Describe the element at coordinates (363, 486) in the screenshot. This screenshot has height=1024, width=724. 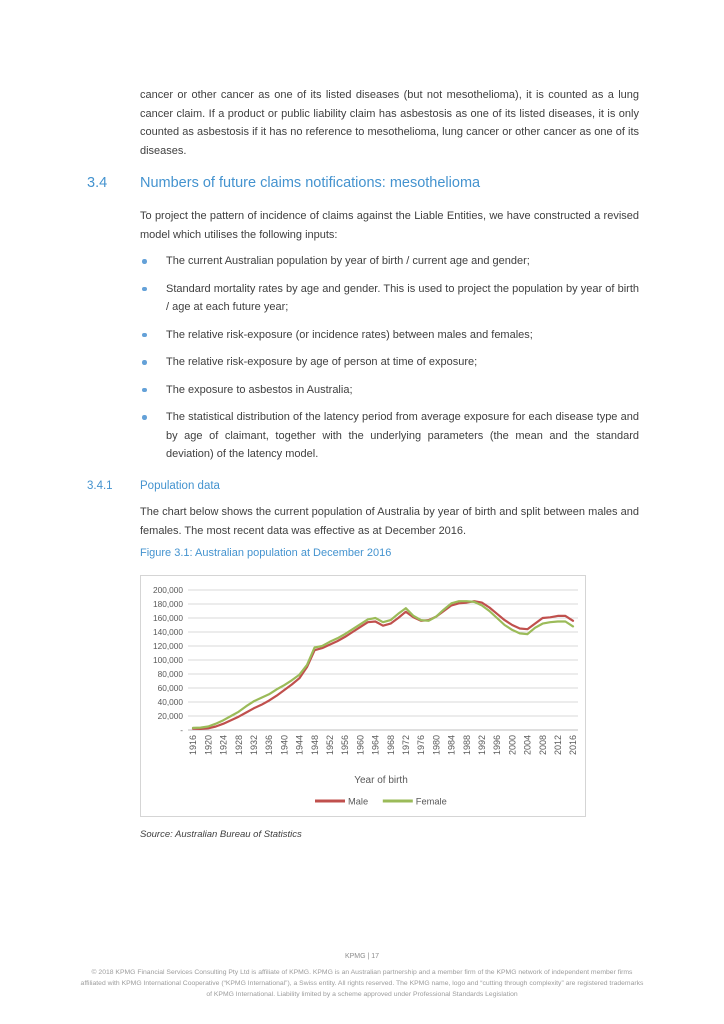
I see `subsection-heading: 3.4.1 Population data` at that location.